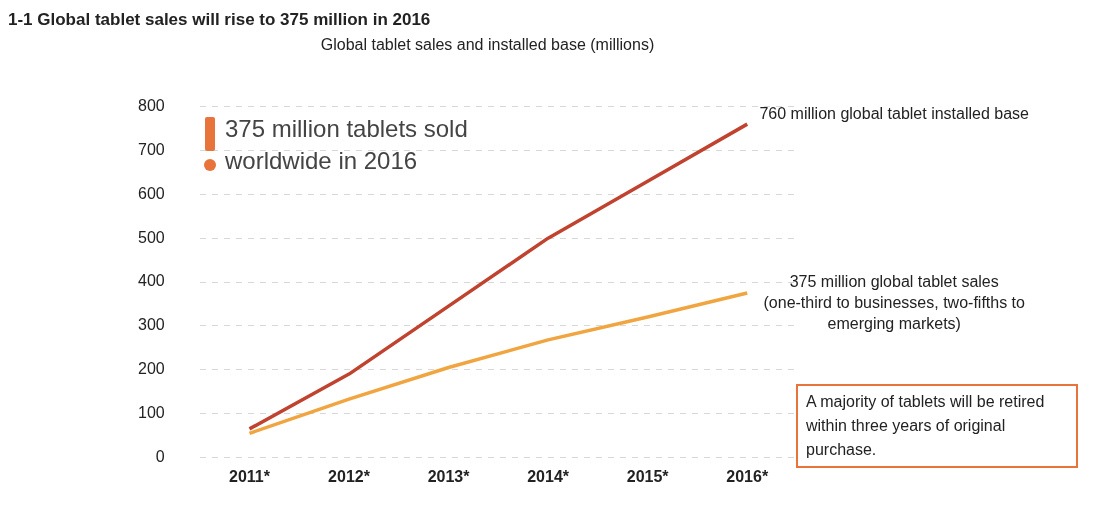 The width and height of the screenshot is (1095, 511). Describe the element at coordinates (347, 145) in the screenshot. I see `annotation: 375 million tablets sold worldwide in 2016` at that location.